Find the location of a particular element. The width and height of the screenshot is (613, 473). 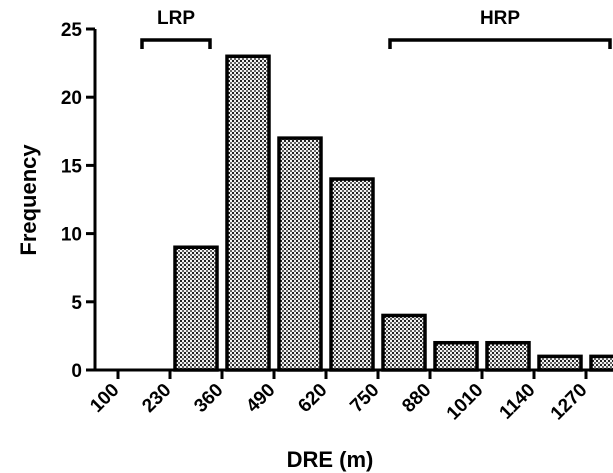

bracket-label-hrp: HRP is located at coordinates (500, 18).